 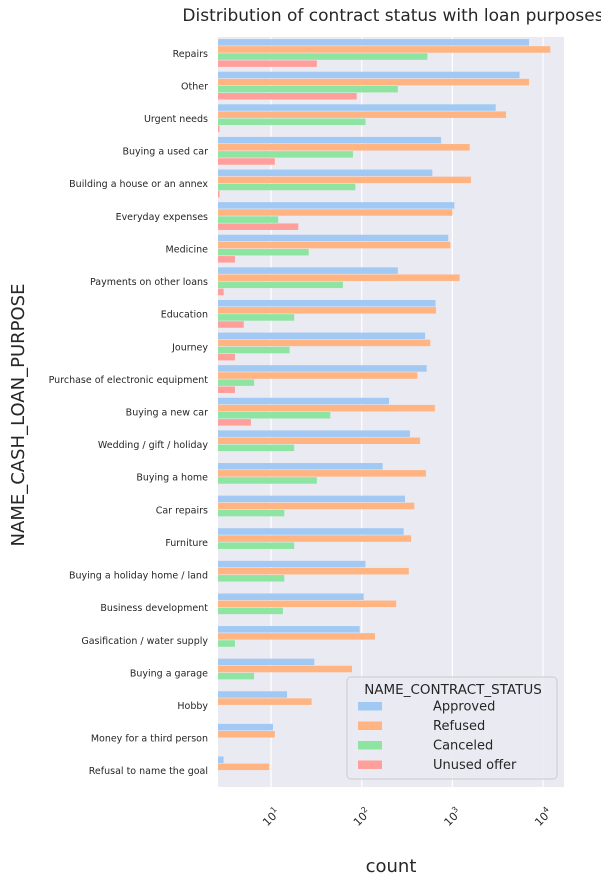 I want to click on y-axis-label: NAME_CASH_LOAN_PURPOSE, so click(x=18, y=415).